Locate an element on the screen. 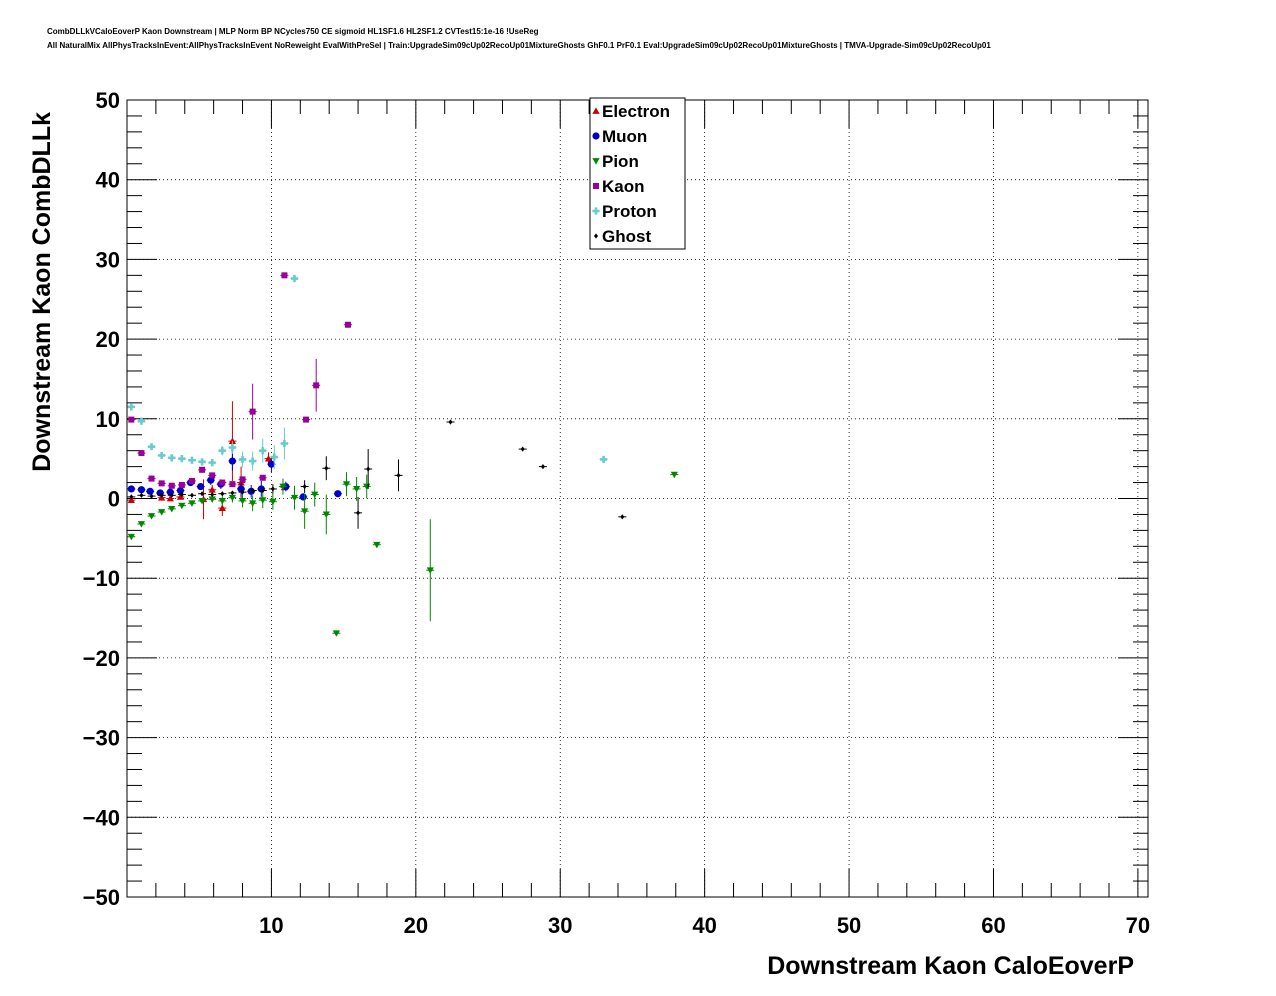 The width and height of the screenshot is (1276, 996). legend-marker-muon is located at coordinates (596, 136).